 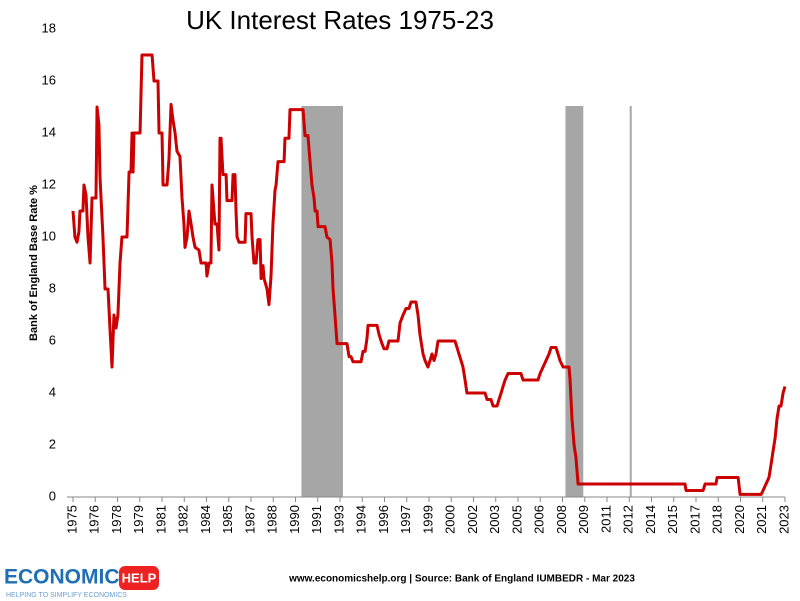 I want to click on y-tick-label: 6, so click(x=52, y=339).